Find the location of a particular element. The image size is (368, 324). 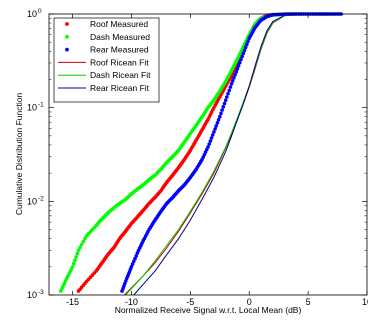

legend-marker-rear-measured is located at coordinates (67, 49).